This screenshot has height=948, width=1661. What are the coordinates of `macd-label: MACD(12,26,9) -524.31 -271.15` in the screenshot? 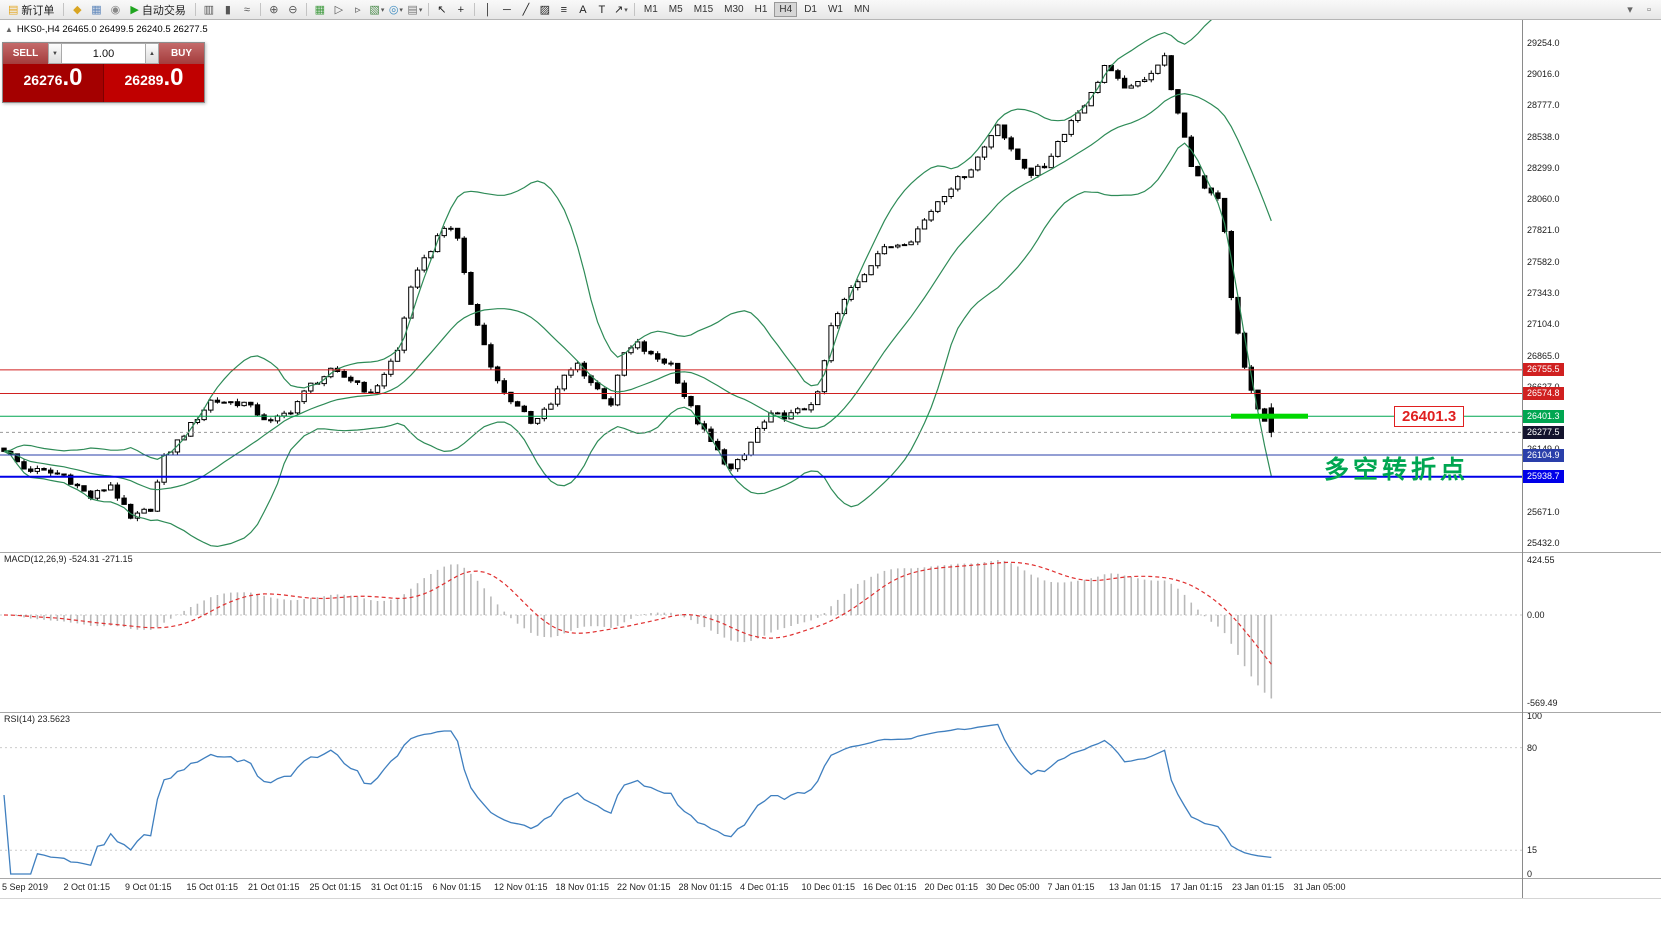 It's located at (68, 559).